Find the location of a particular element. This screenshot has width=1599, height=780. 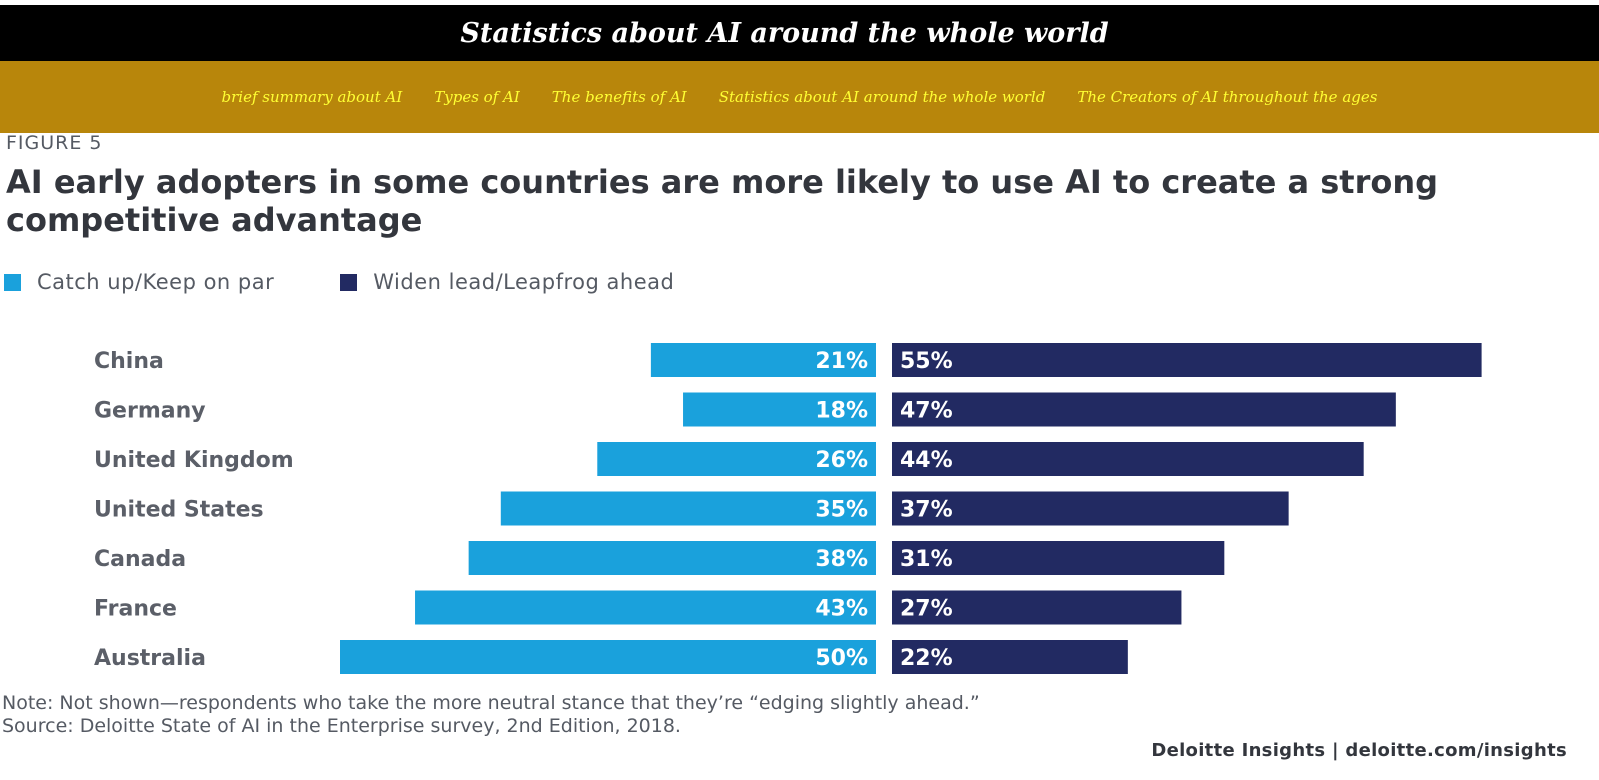

value-label-widen-lead-germany: 47% is located at coordinates (926, 411).